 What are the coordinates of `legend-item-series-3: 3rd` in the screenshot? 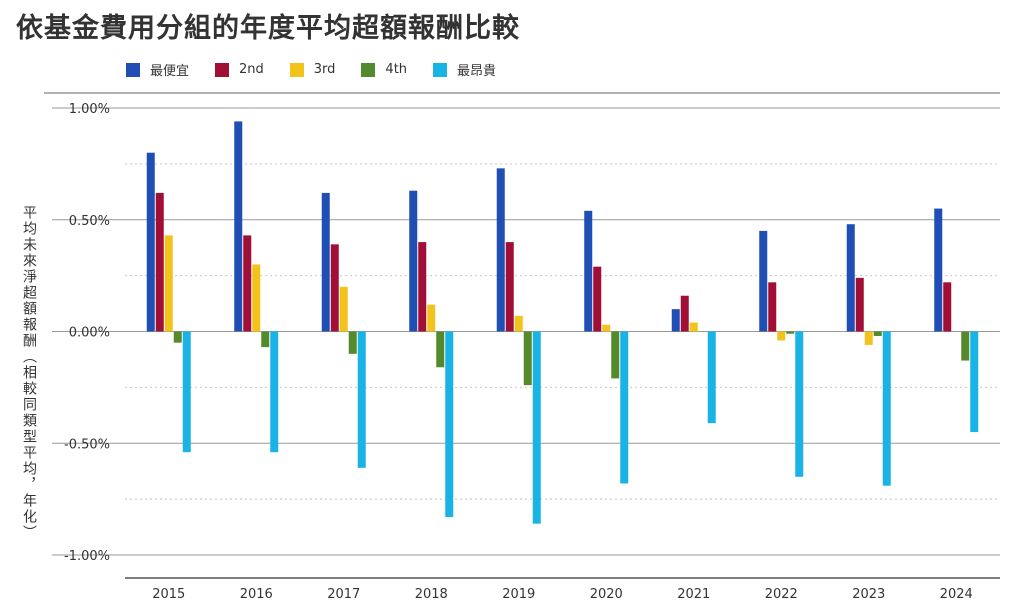 It's located at (312, 69).